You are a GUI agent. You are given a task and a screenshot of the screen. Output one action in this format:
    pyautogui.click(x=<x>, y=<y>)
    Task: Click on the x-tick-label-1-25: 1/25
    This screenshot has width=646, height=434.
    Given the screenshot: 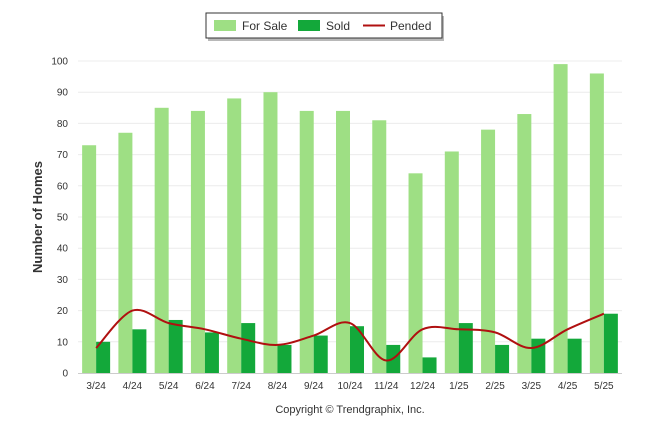 What is the action you would take?
    pyautogui.click(x=459, y=386)
    